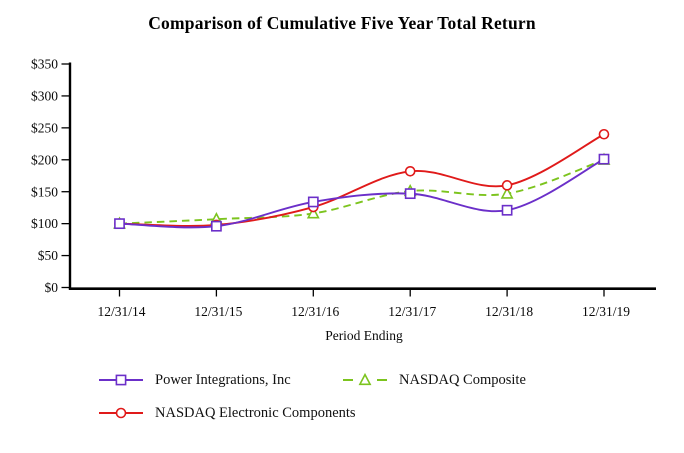 This screenshot has width=684, height=453. I want to click on legend-item: NASDAQ Electronic Components, so click(227, 413).